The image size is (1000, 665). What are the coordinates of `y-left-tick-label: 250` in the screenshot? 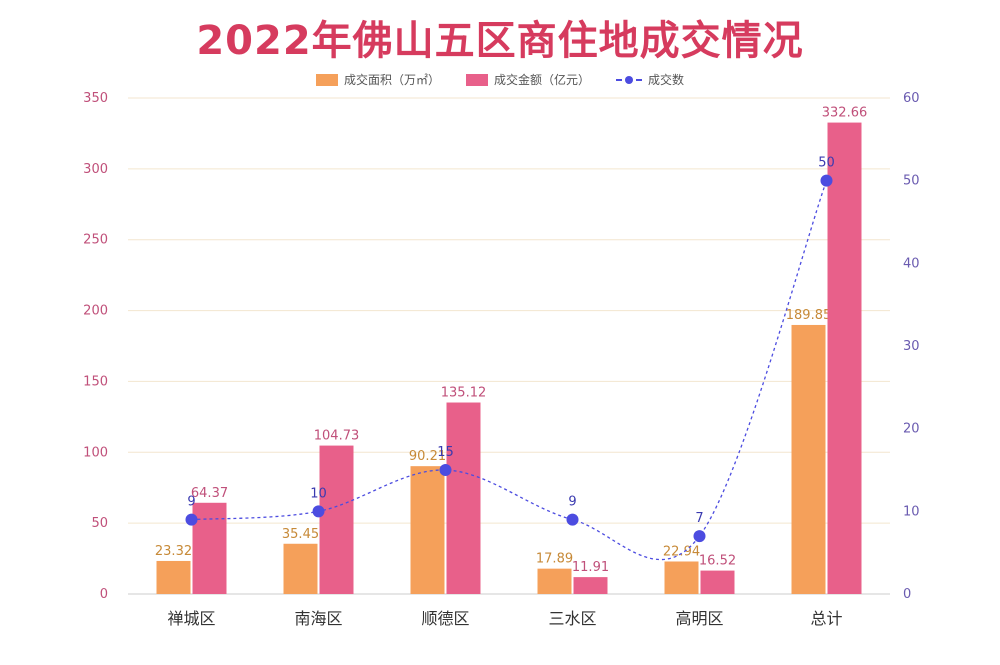 It's located at (95, 240).